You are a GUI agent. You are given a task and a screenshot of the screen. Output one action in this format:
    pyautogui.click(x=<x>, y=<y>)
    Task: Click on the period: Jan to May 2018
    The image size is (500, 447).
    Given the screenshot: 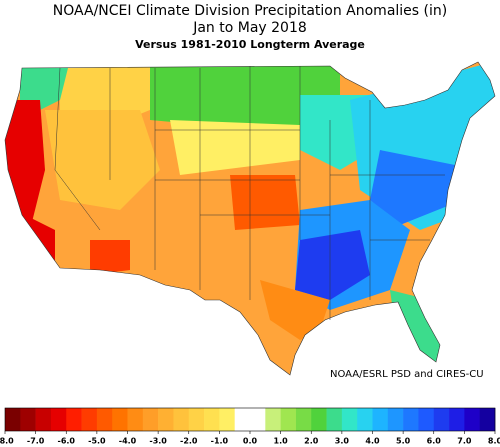 What is the action you would take?
    pyautogui.click(x=249, y=28)
    